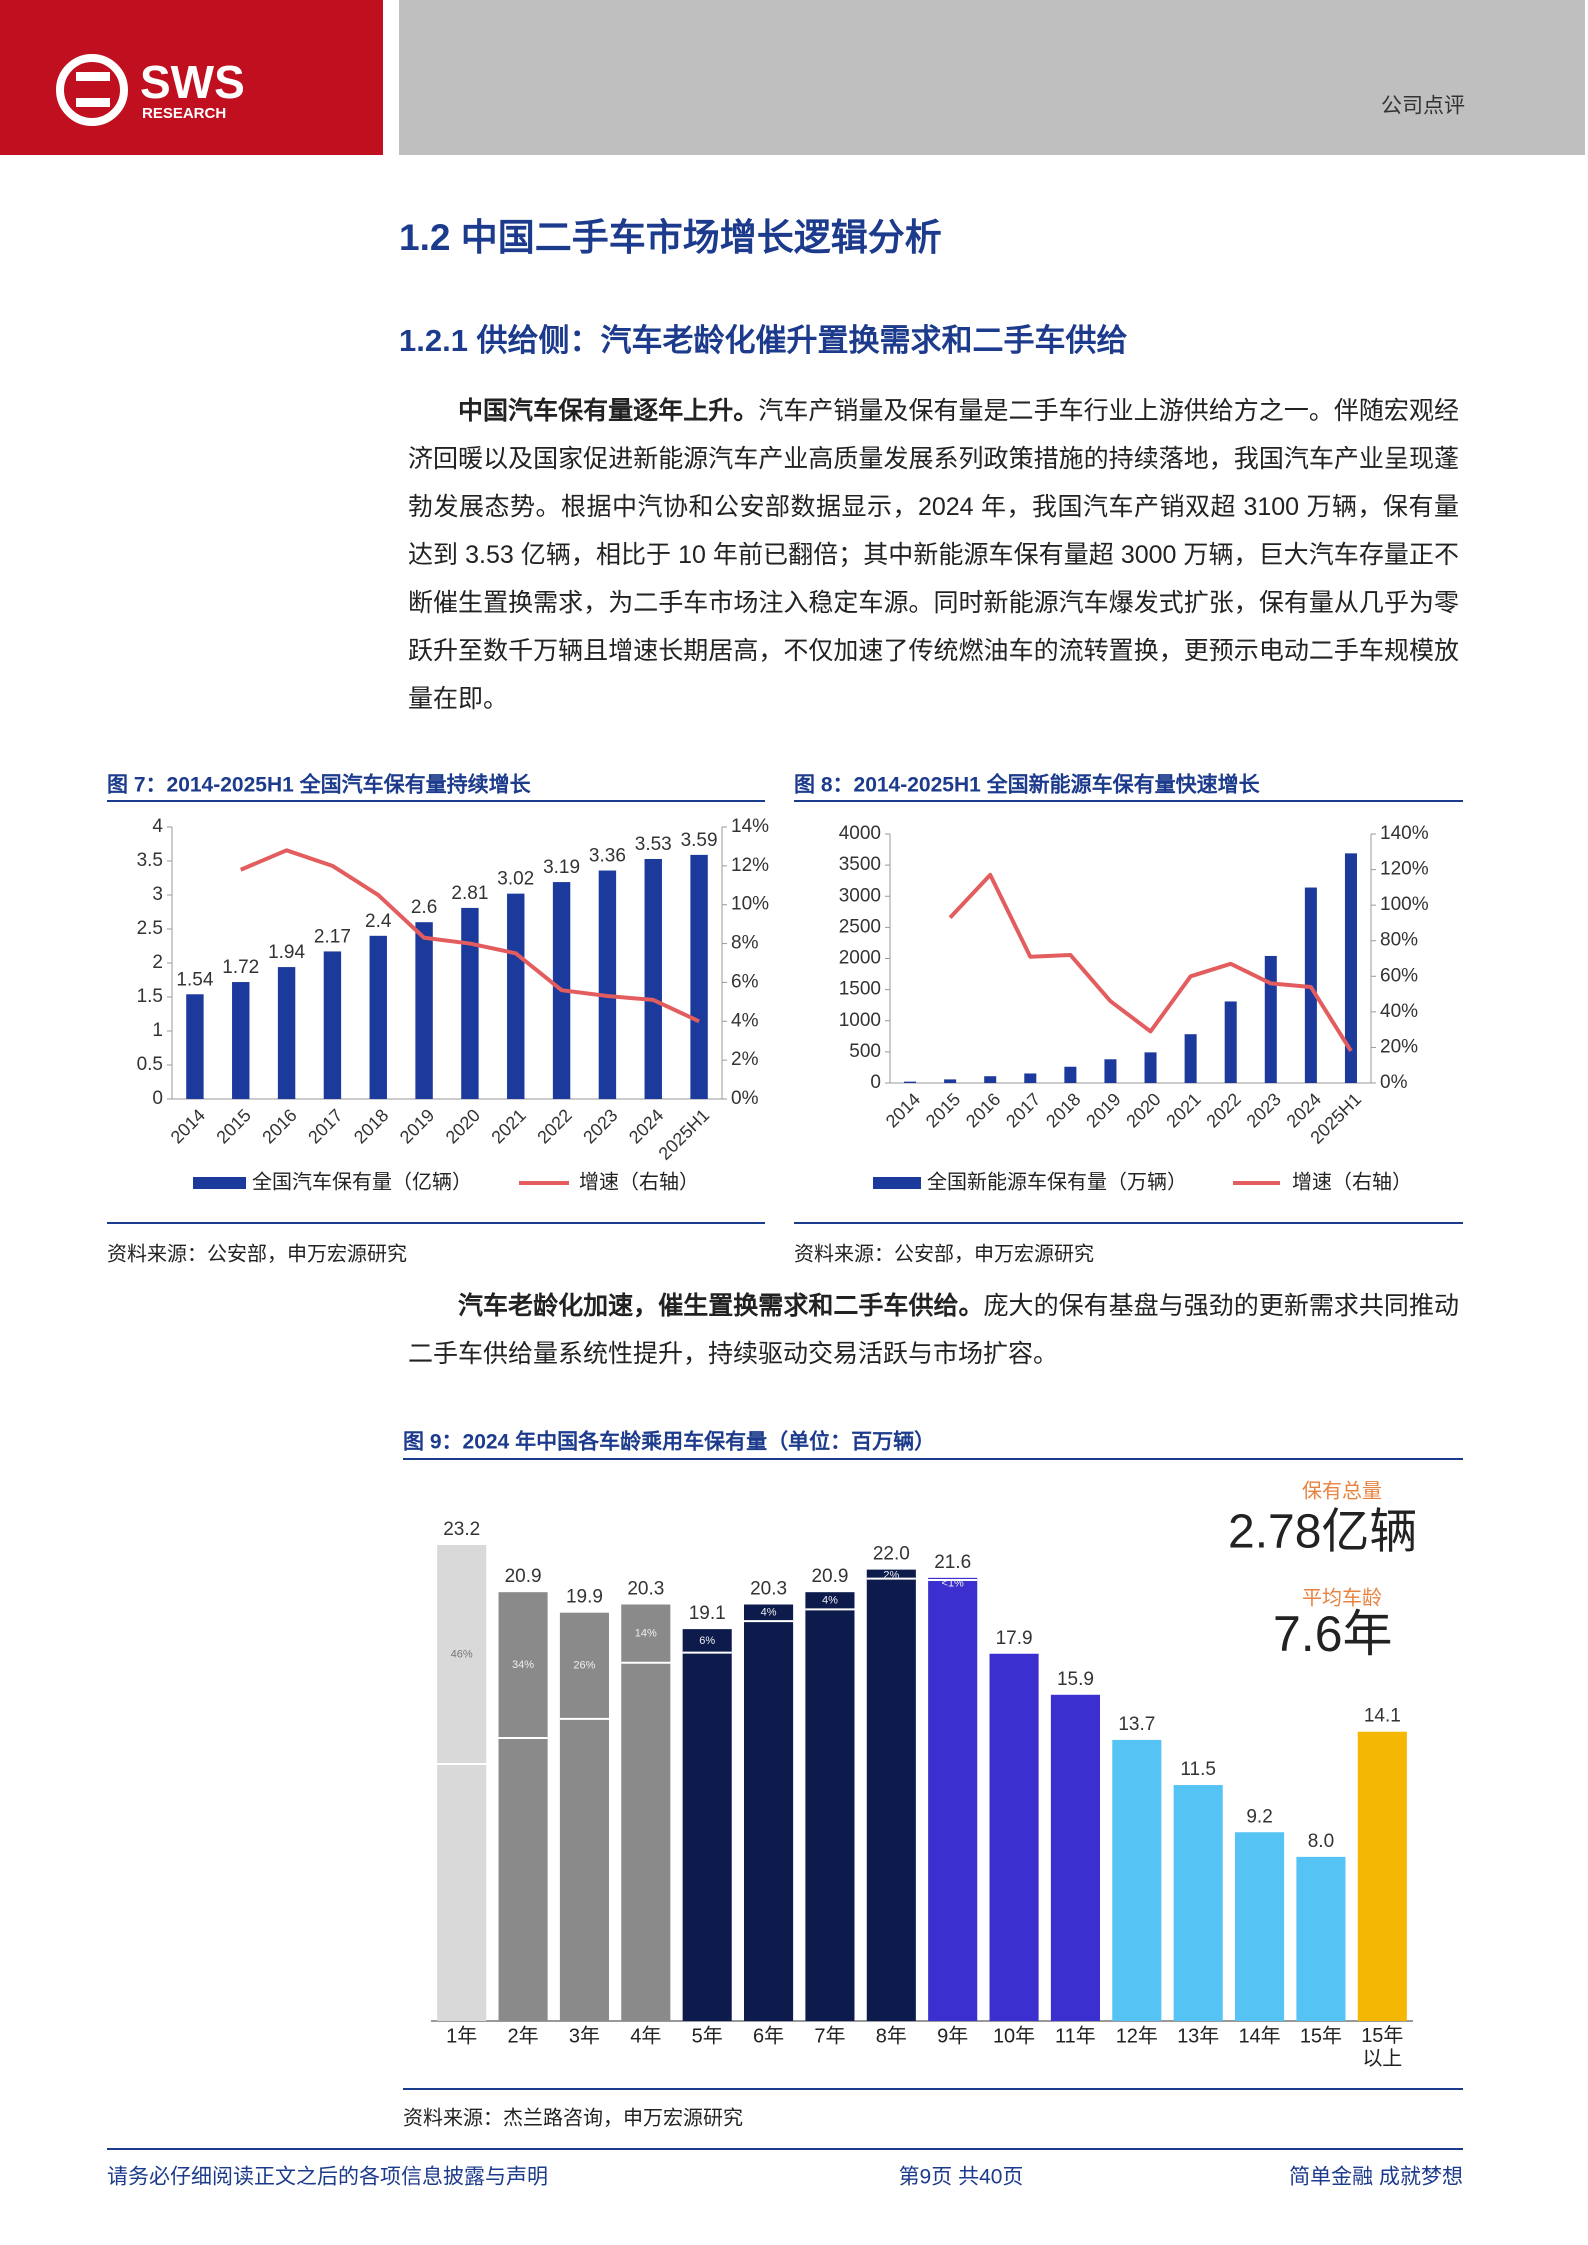 Image resolution: width=1588 pixels, height=2245 pixels. I want to click on y2-tick-label: 14%, so click(750, 826).